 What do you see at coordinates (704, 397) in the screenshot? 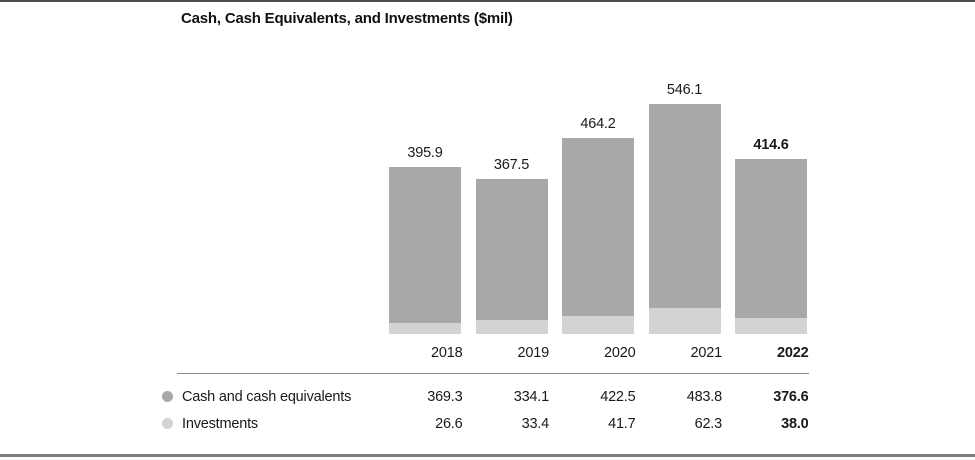
I see `table-value-2021-row0: 483.8` at bounding box center [704, 397].